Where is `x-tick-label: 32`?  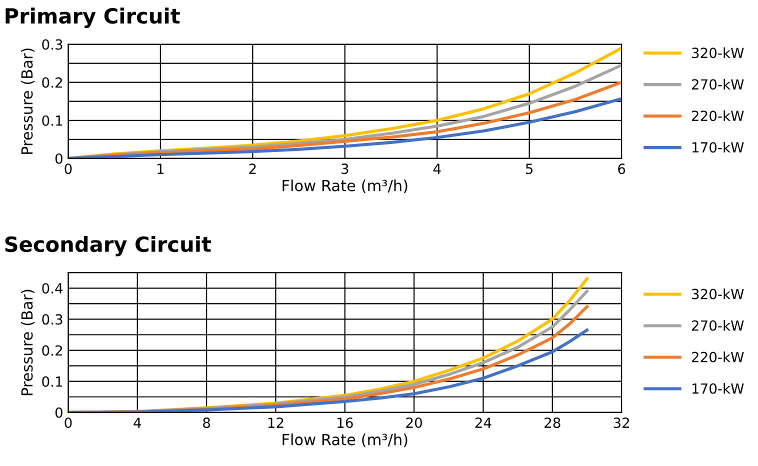
x-tick-label: 32 is located at coordinates (622, 423).